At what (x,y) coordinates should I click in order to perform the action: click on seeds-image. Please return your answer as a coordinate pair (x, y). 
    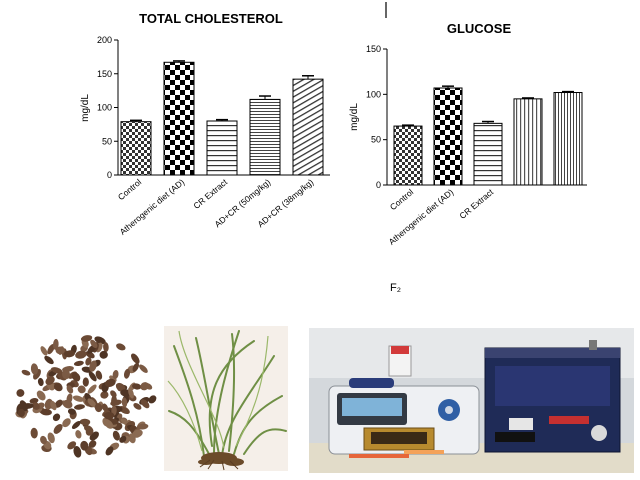
    Looking at the image, I should click on (86, 396).